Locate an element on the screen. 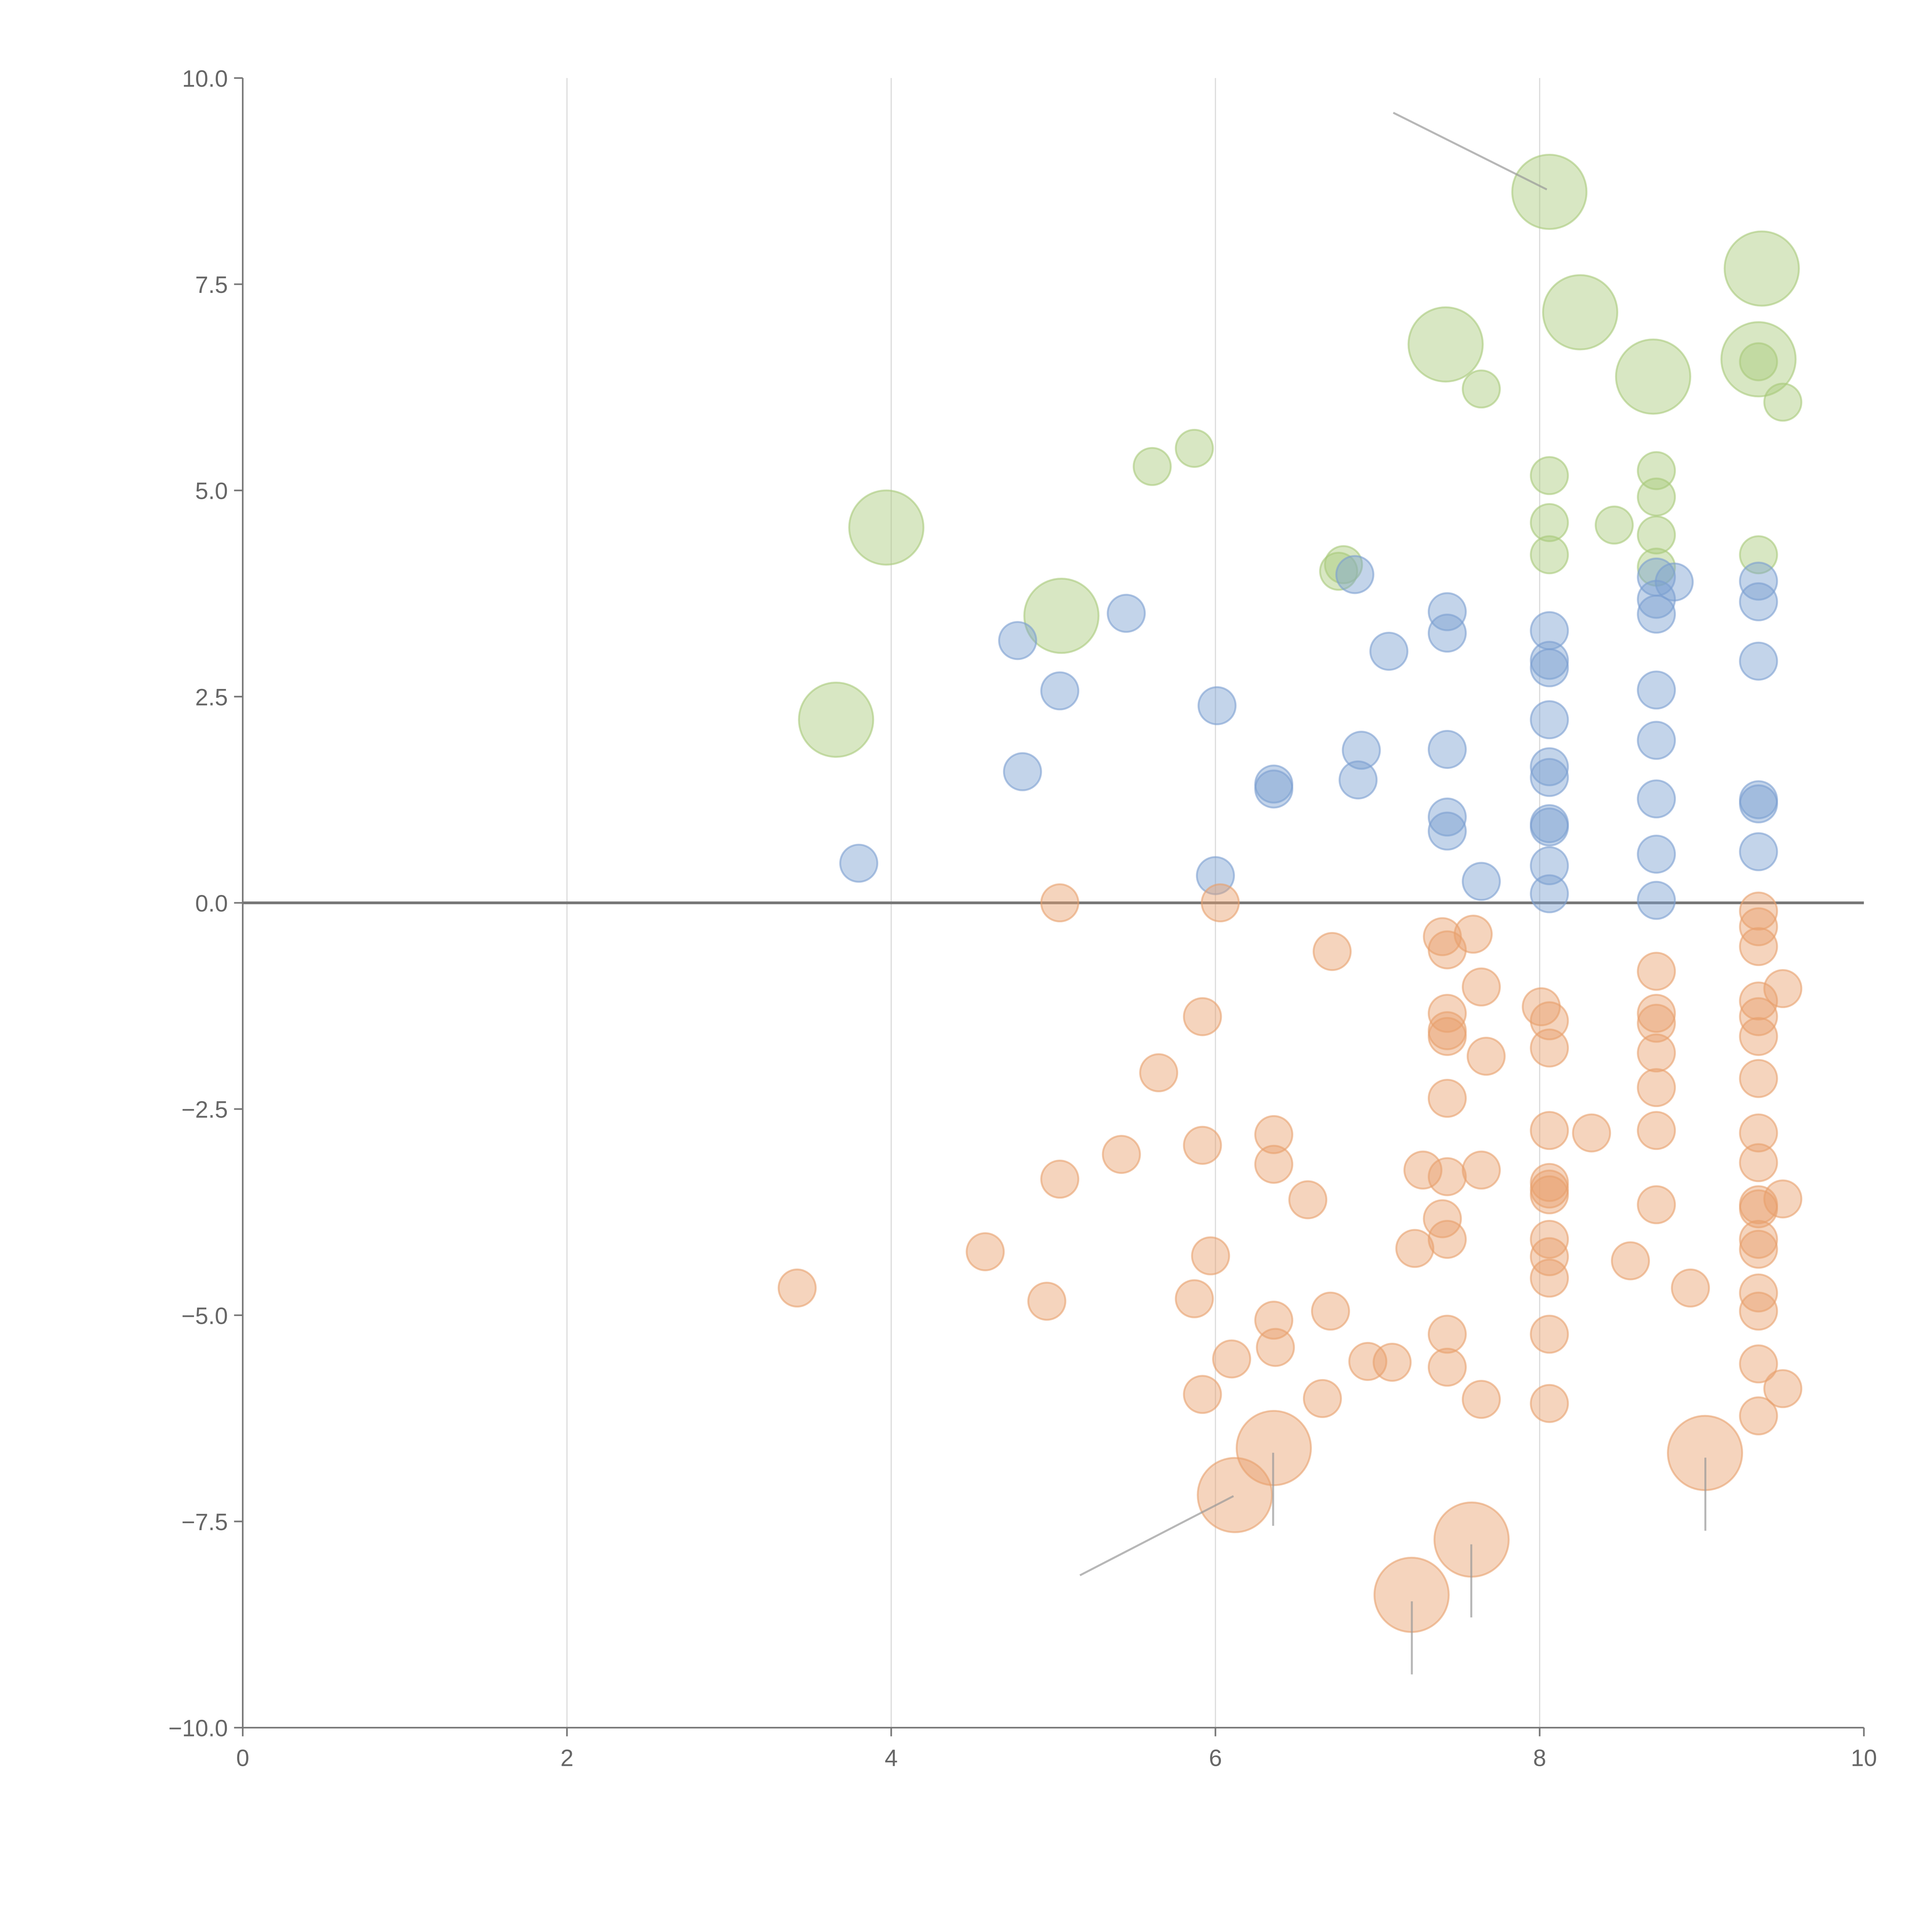 This screenshot has height=1932, width=1932. y-tick-label: 5.0 is located at coordinates (212, 491).